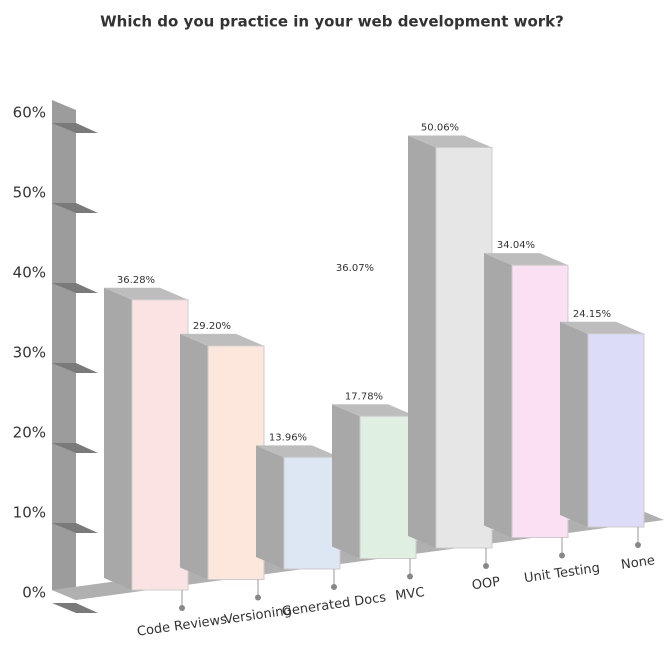 The height and width of the screenshot is (655, 664). Describe the element at coordinates (136, 280) in the screenshot. I see `value-label: 36.28%` at that location.